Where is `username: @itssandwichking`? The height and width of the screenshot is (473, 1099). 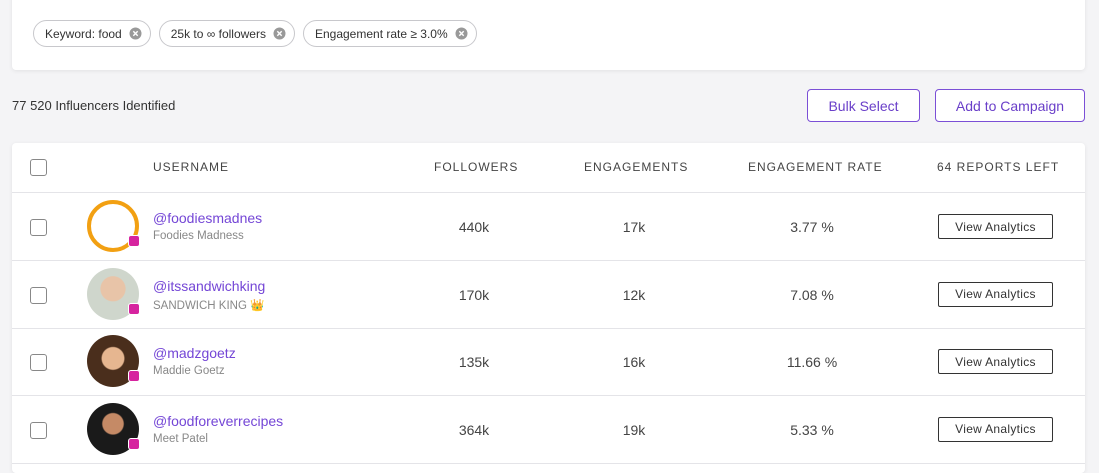 username: @itssandwichking is located at coordinates (209, 285).